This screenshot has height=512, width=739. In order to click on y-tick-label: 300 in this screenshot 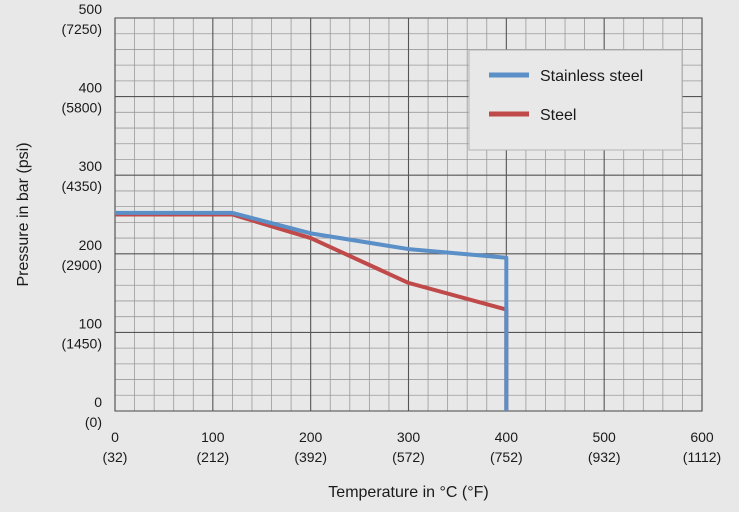, I will do `click(91, 166)`.